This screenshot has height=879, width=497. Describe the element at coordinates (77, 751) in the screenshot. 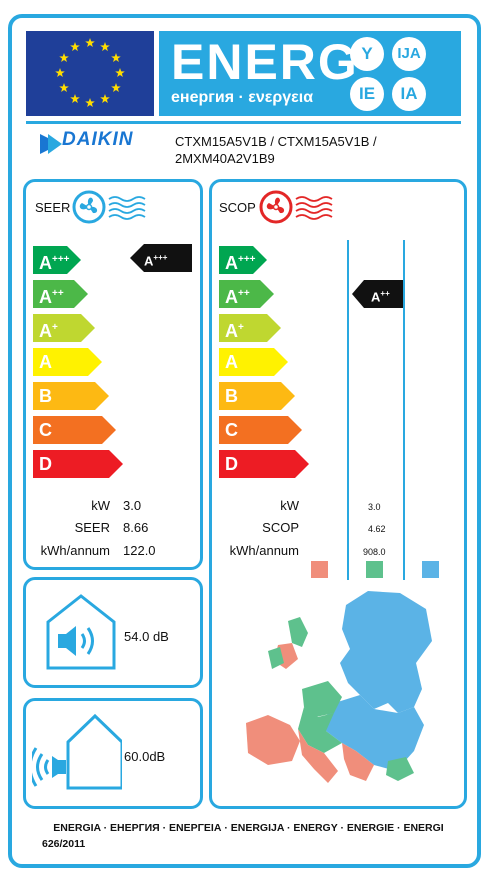

I see `outdoor-noise-icon` at that location.